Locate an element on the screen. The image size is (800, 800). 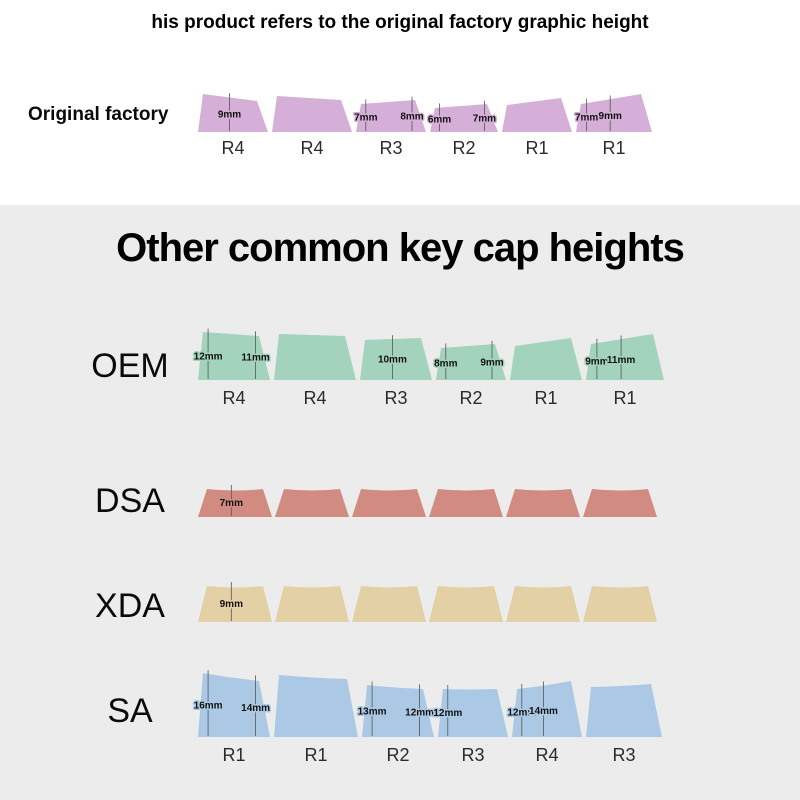
height-label: 16mm is located at coordinates (208, 706).